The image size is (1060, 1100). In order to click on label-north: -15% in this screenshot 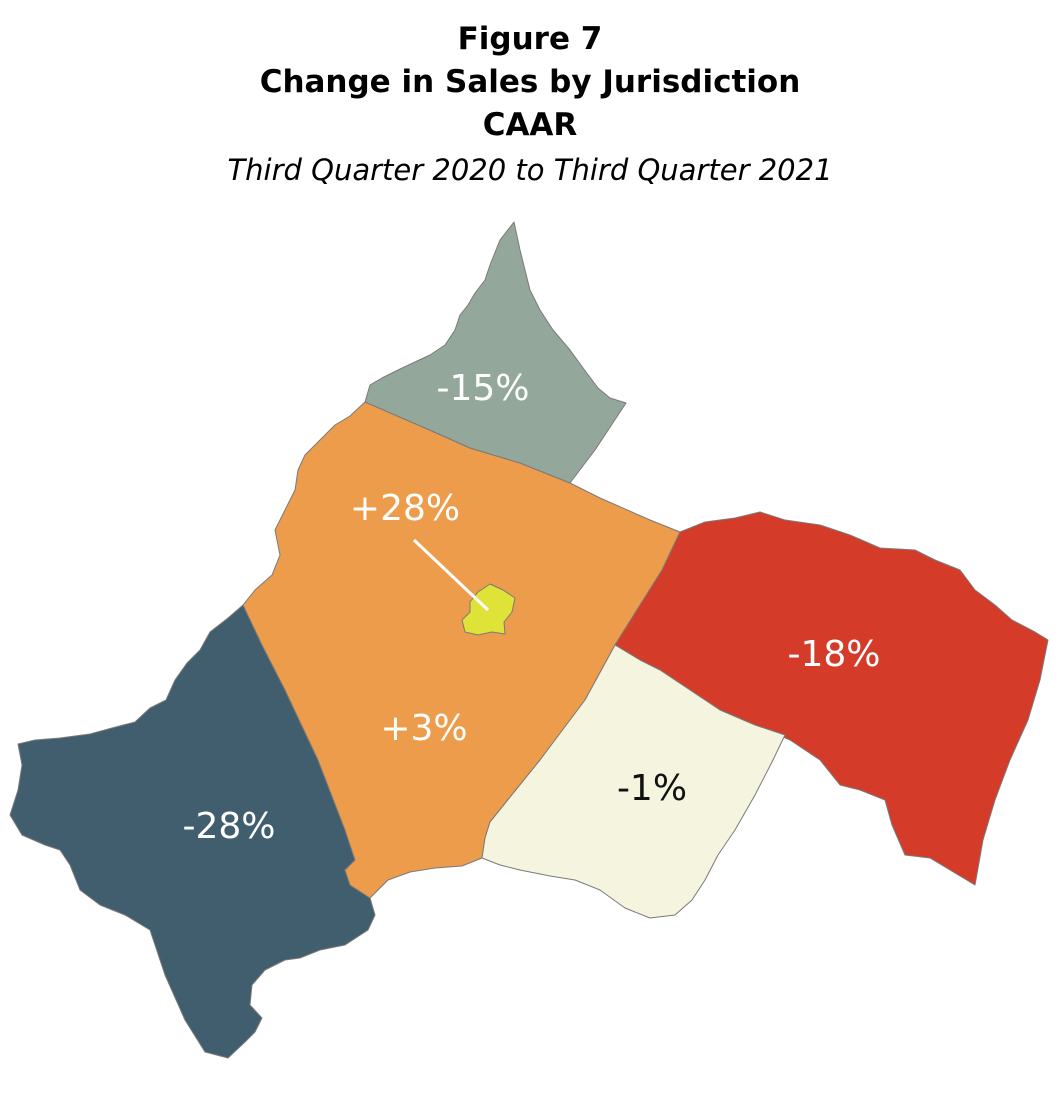, I will do `click(482, 388)`.